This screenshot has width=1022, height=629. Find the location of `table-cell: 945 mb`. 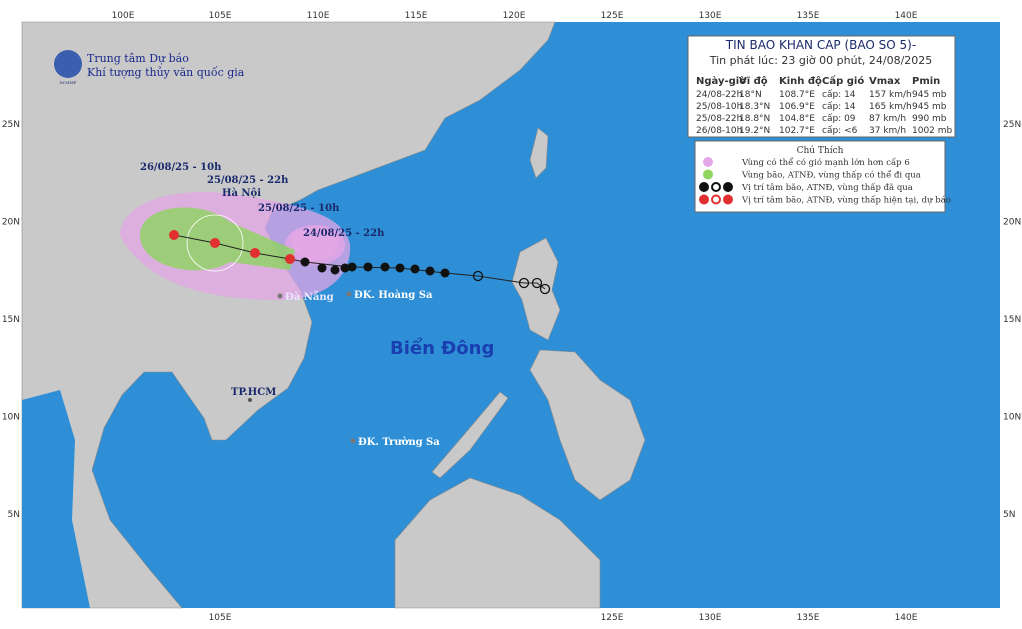

table-cell: 945 mb is located at coordinates (929, 107).